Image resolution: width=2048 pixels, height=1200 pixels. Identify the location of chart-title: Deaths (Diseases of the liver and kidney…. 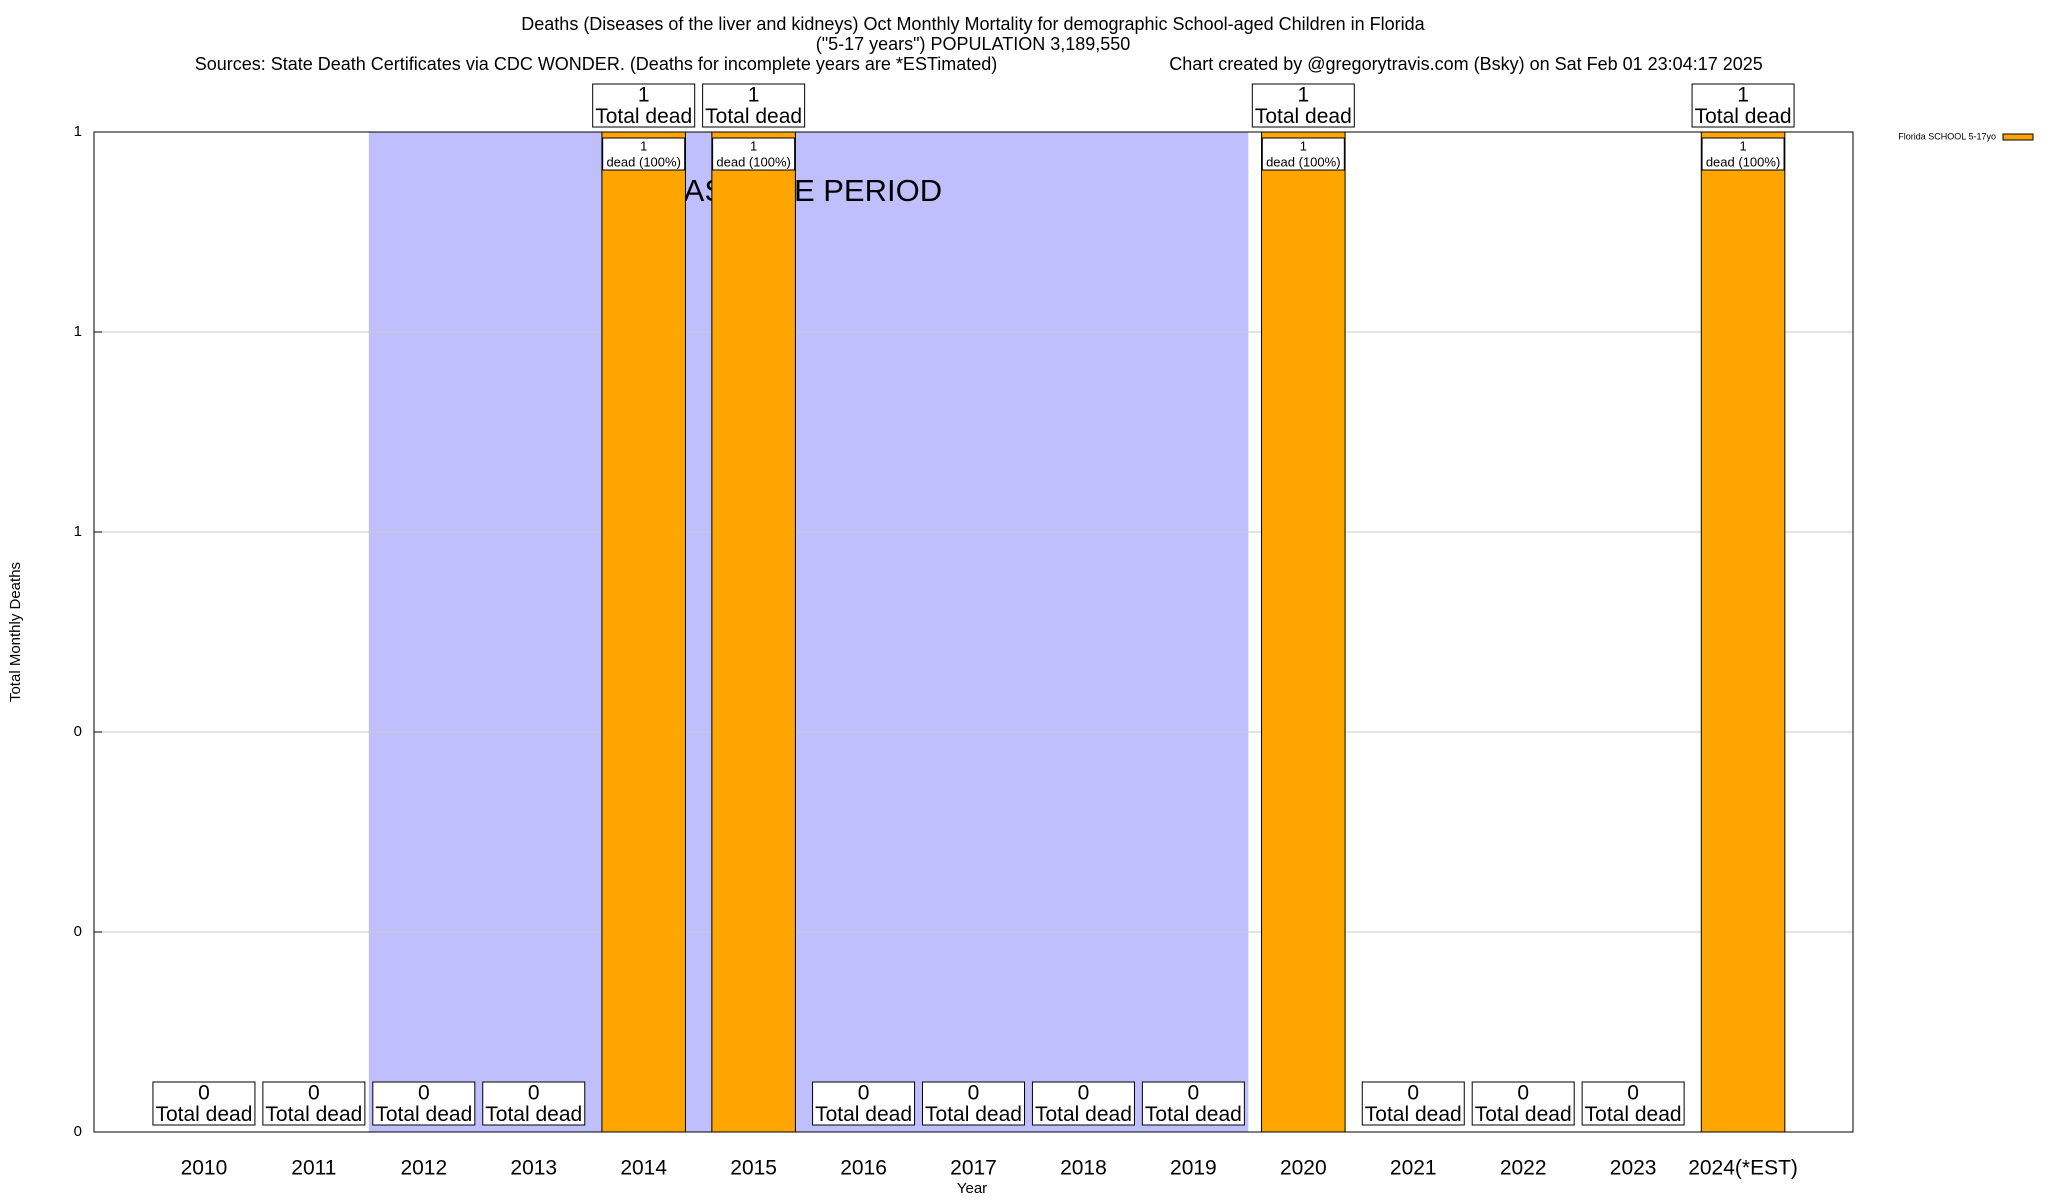
(973, 24).